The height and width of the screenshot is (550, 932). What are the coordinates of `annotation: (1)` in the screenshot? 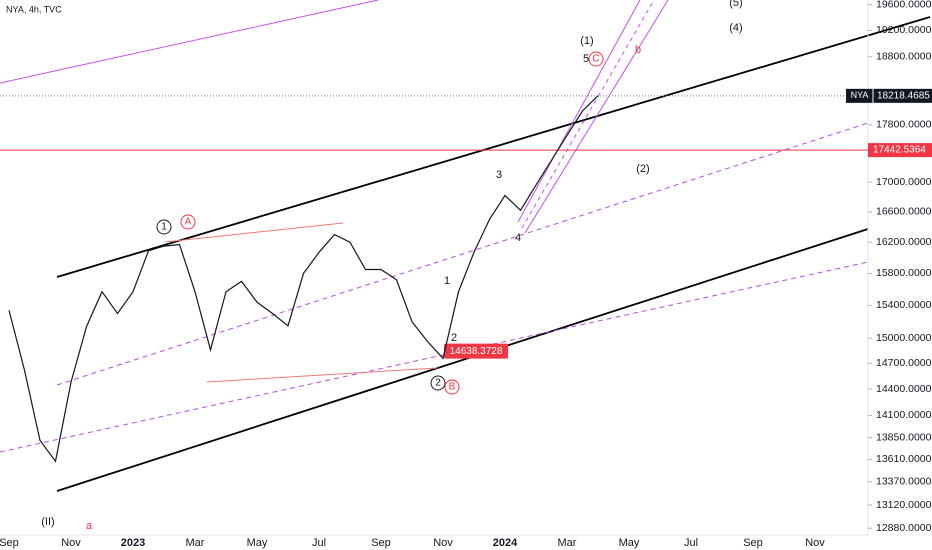 It's located at (586, 41).